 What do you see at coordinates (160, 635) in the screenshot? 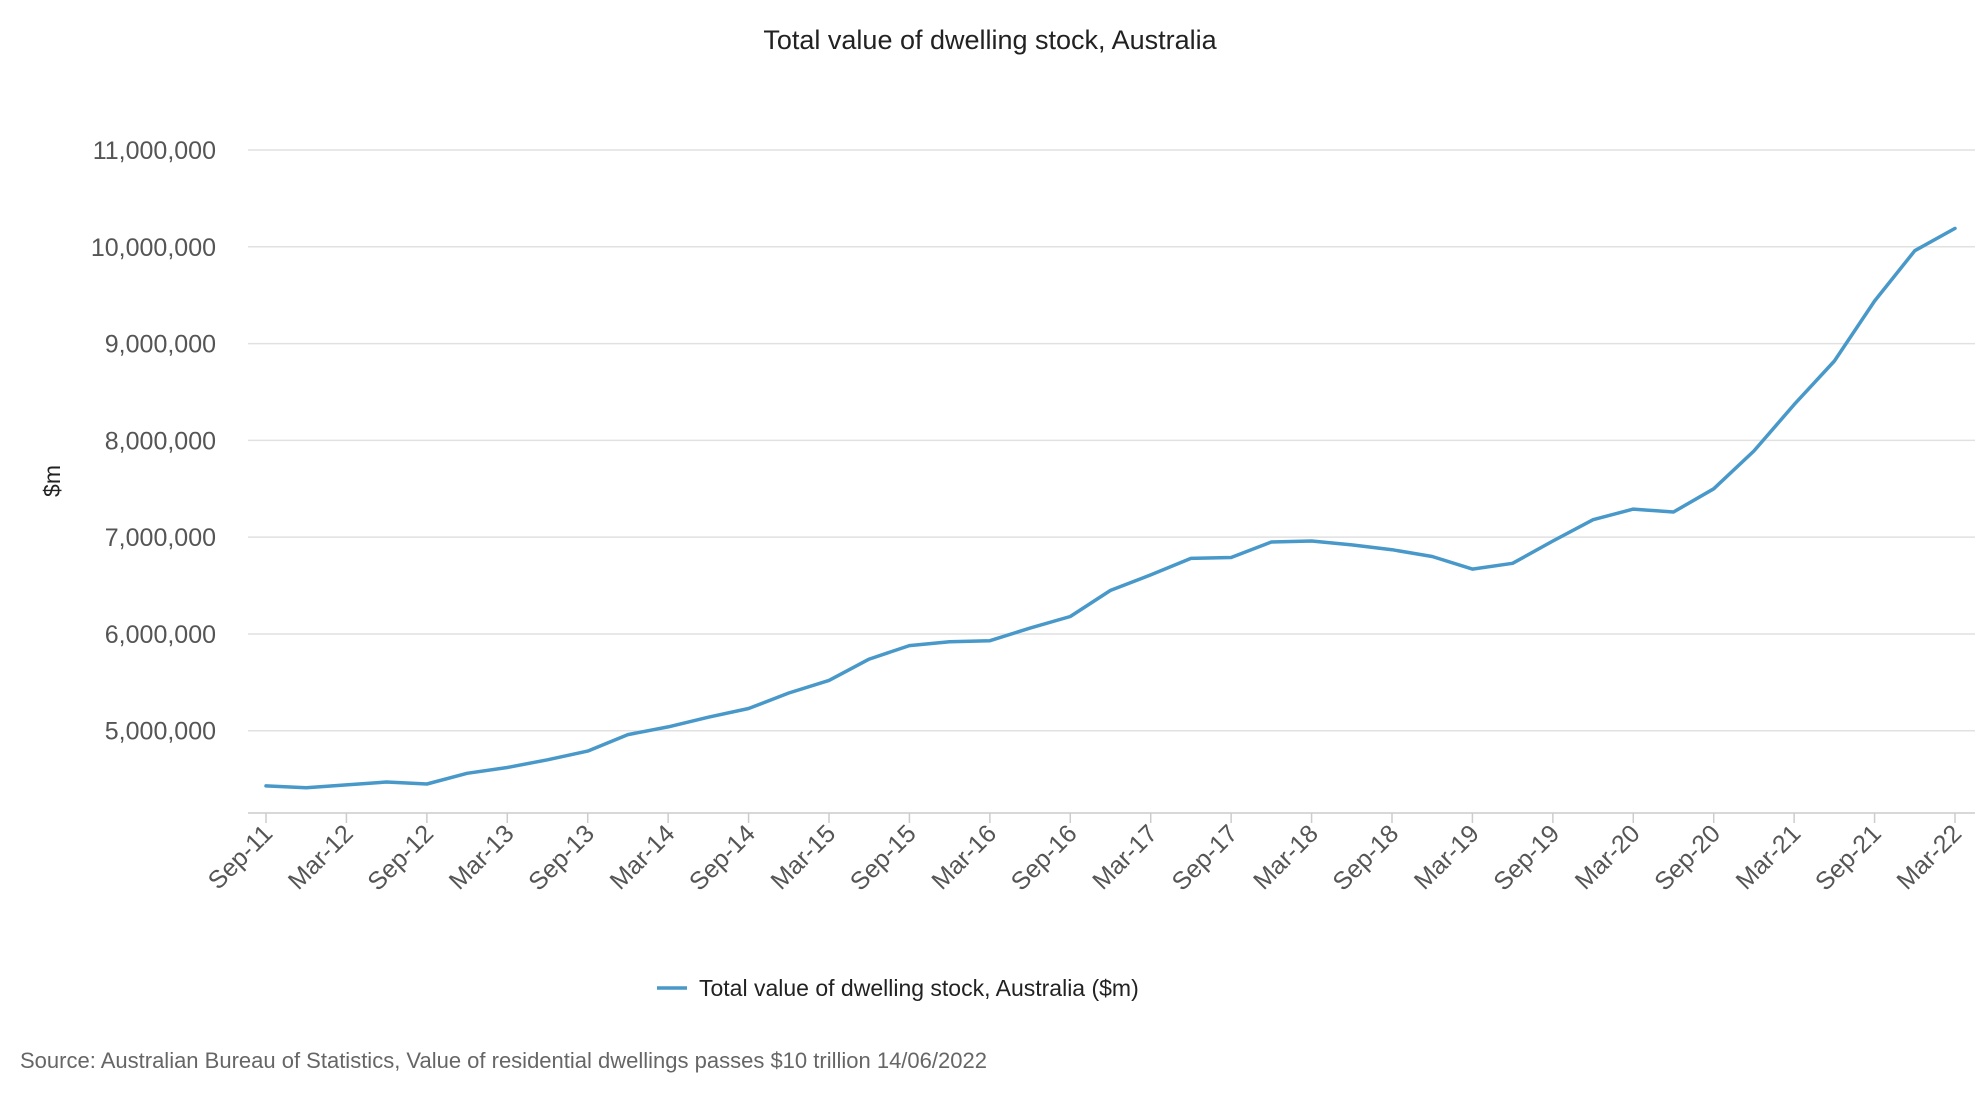
I see `y-tick-label: 6,000,000` at bounding box center [160, 635].